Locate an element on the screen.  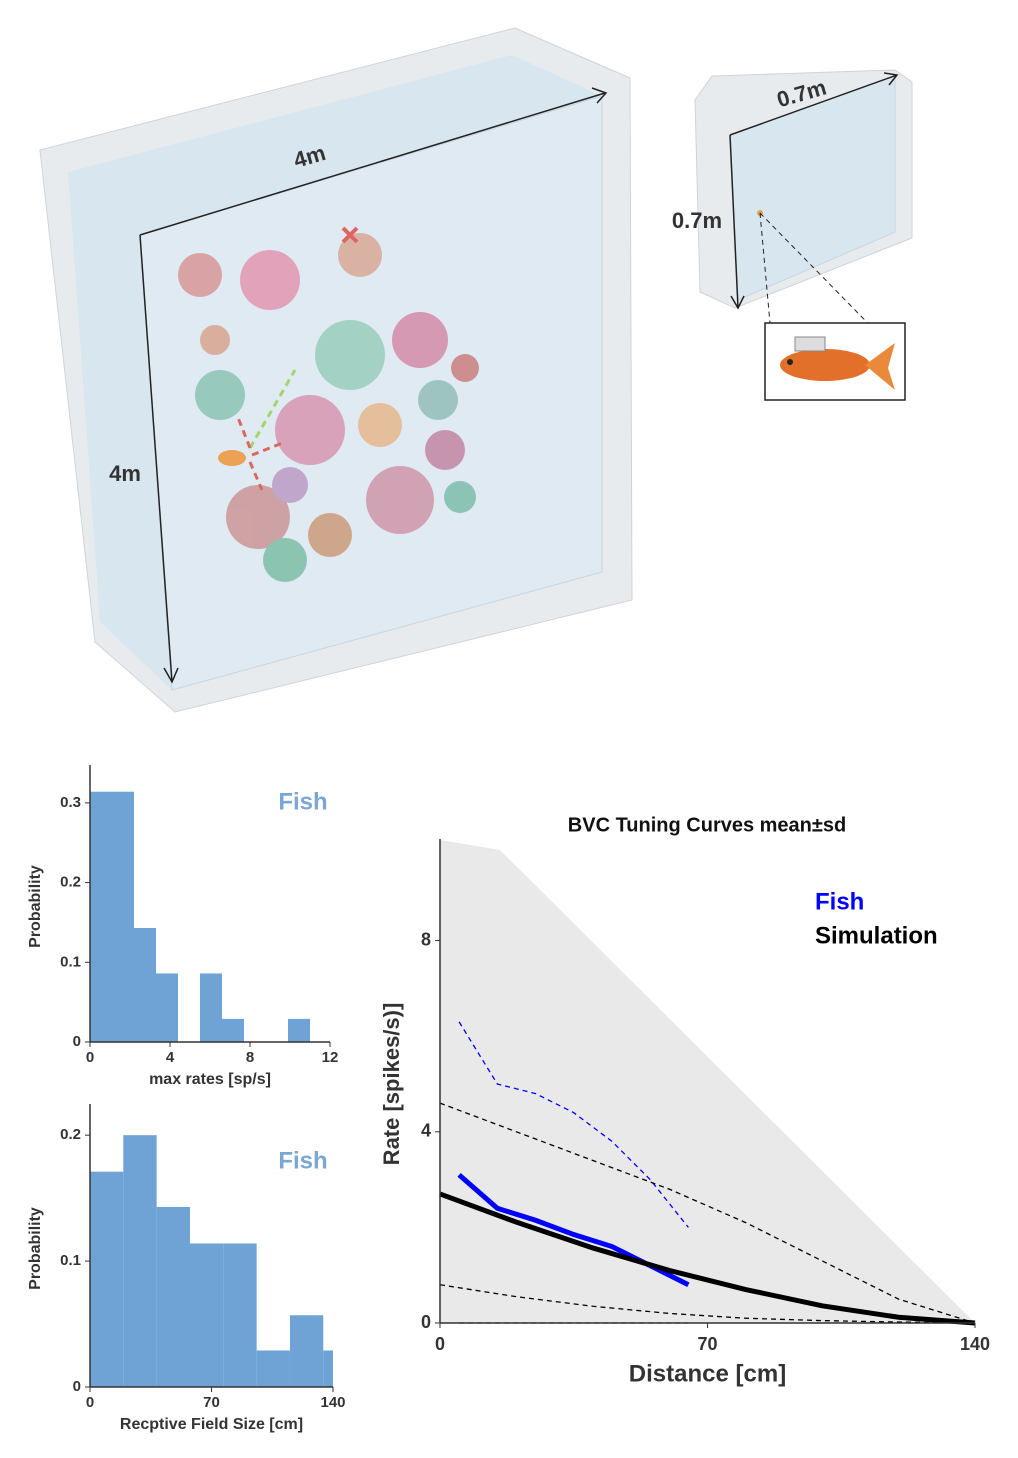
x-tick-label: 12 is located at coordinates (330, 1057).